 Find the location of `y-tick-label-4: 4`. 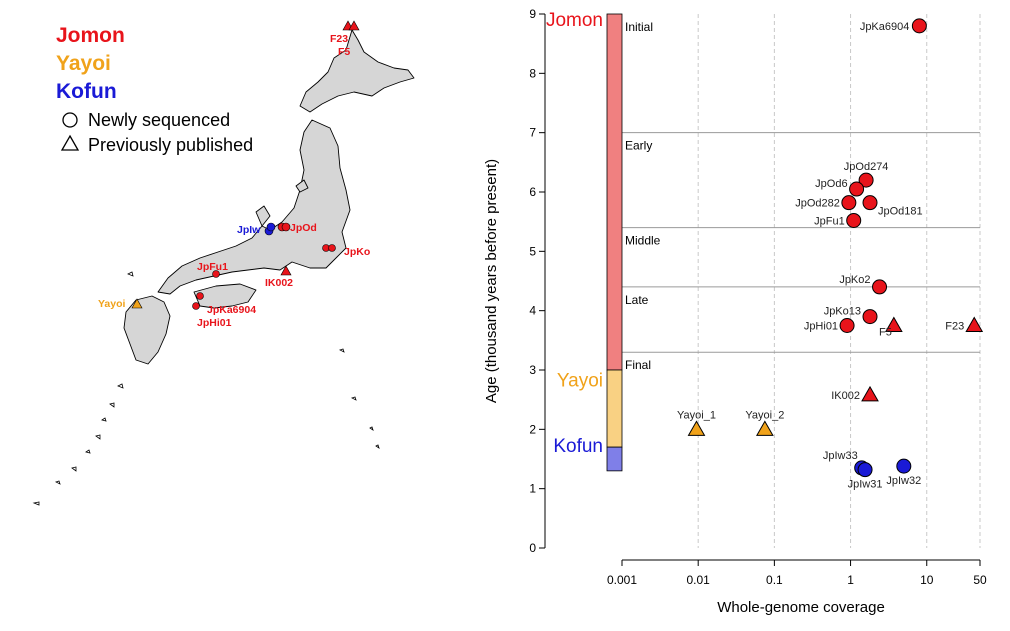

y-tick-label-4: 4 is located at coordinates (532, 311).